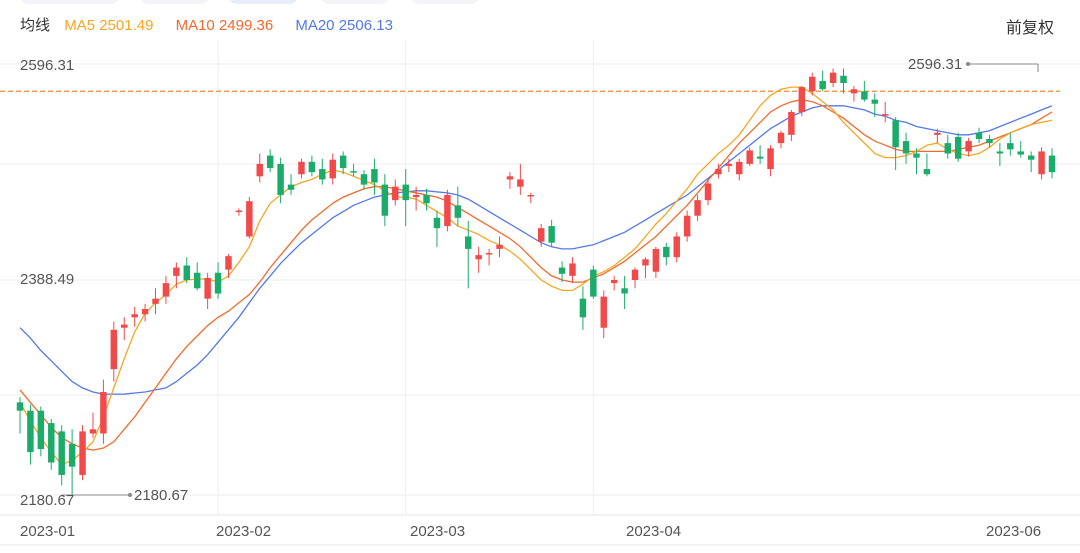 The width and height of the screenshot is (1080, 553). What do you see at coordinates (263, 2) in the screenshot?
I see `tab-placeholder-active` at bounding box center [263, 2].